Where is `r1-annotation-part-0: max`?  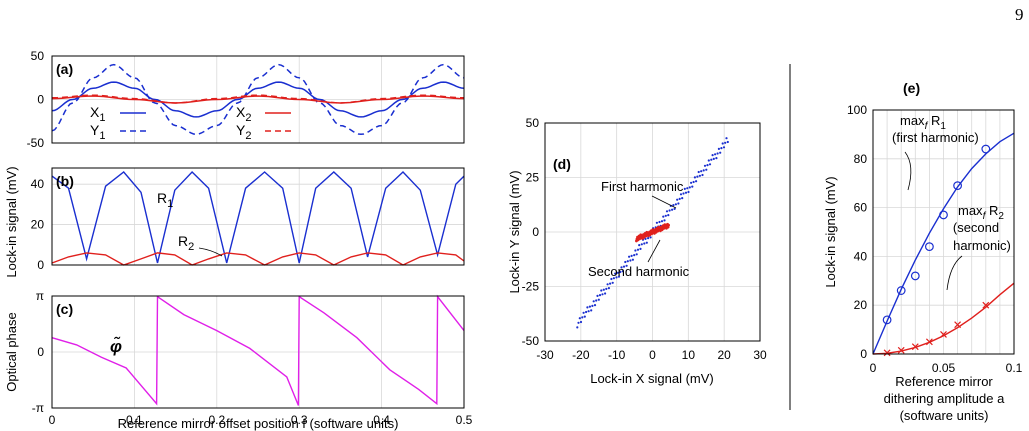
r1-annotation-part-0: max is located at coordinates (912, 120).